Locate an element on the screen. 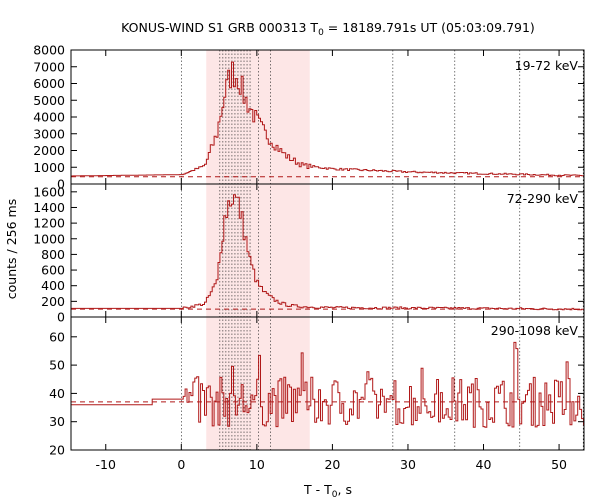 Image resolution: width=600 pixels, height=500 pixels. ytick-label: 50 is located at coordinates (57, 365).